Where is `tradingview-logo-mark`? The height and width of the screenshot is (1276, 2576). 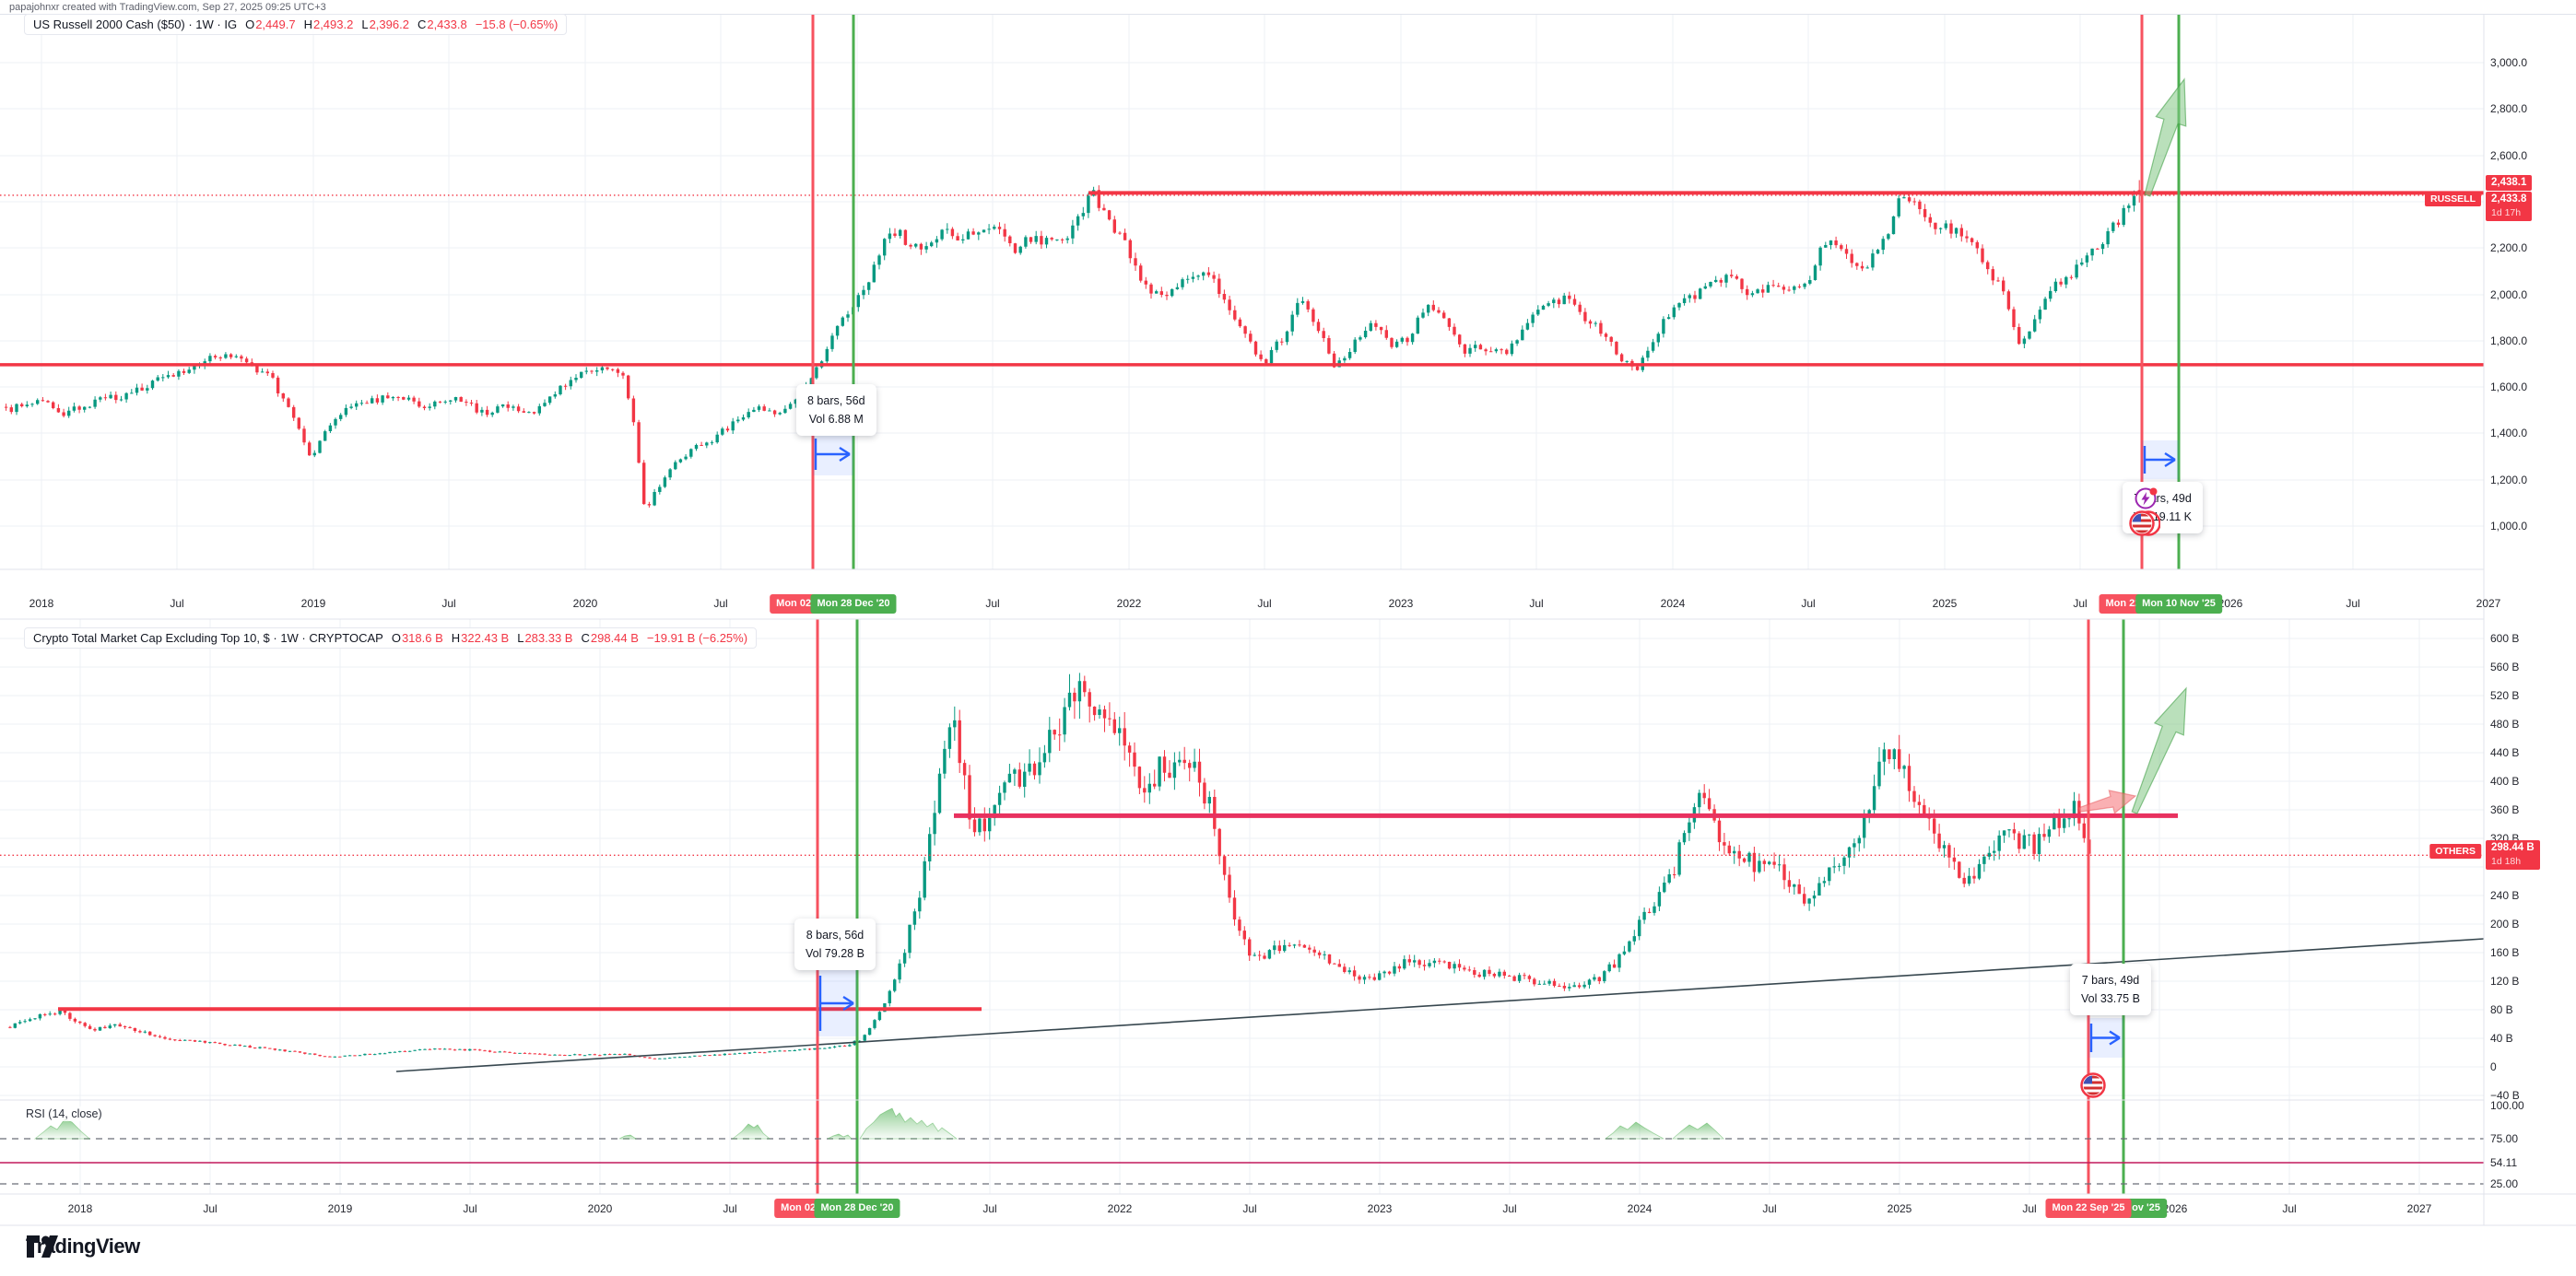 tradingview-logo-mark is located at coordinates (43, 1247).